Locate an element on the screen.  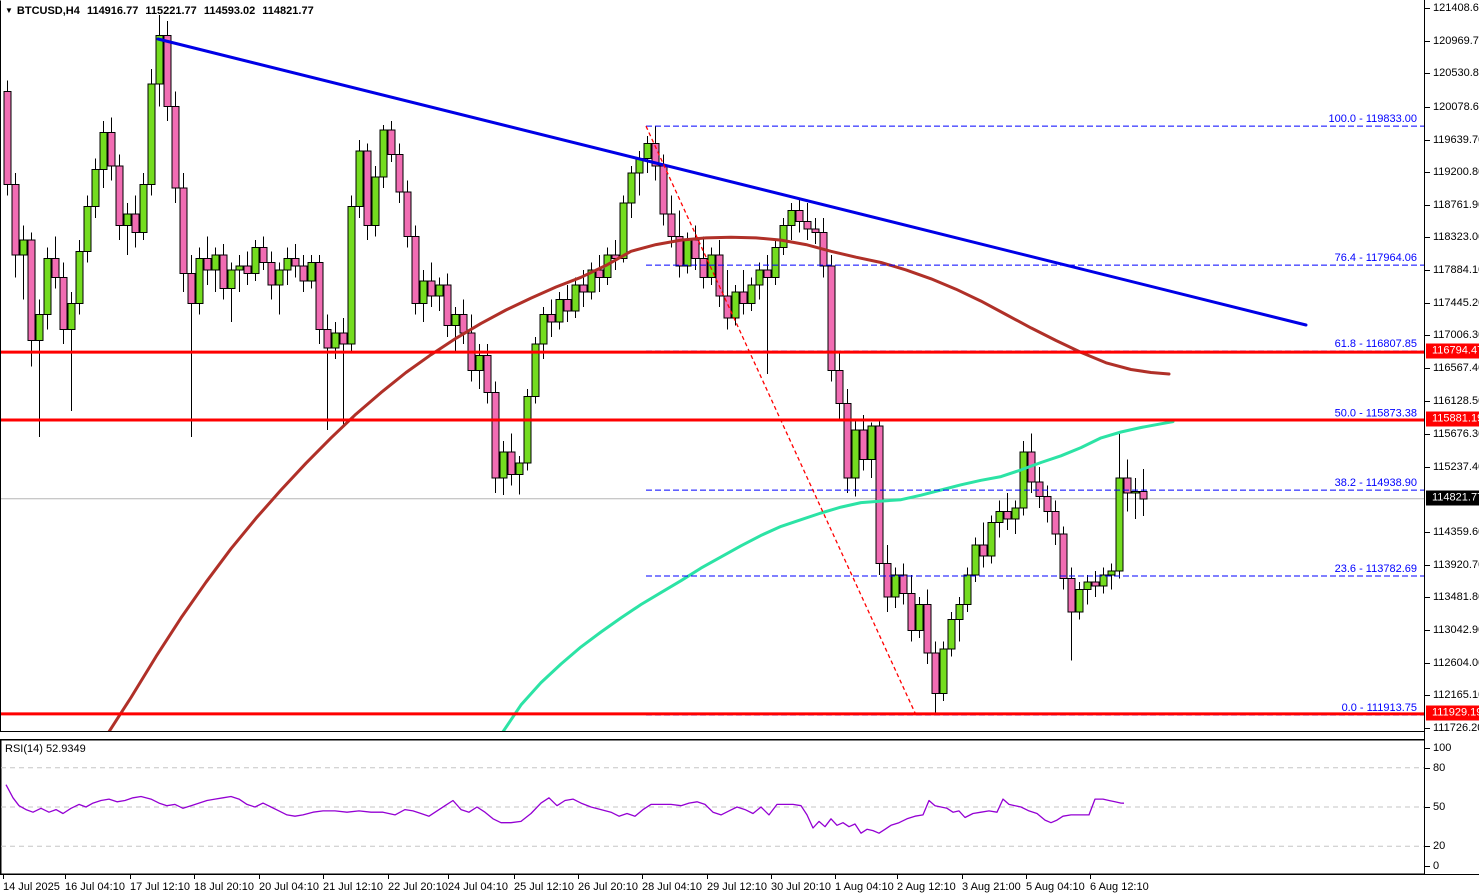
time-tick-label: 29 Jul 12:10 is located at coordinates (737, 887).